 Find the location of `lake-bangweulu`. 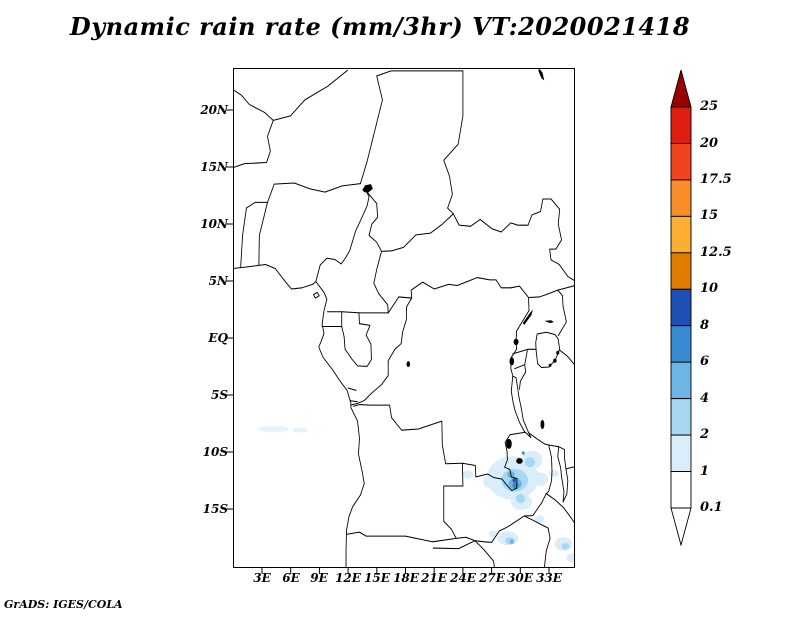

lake-bangweulu is located at coordinates (519, 460).